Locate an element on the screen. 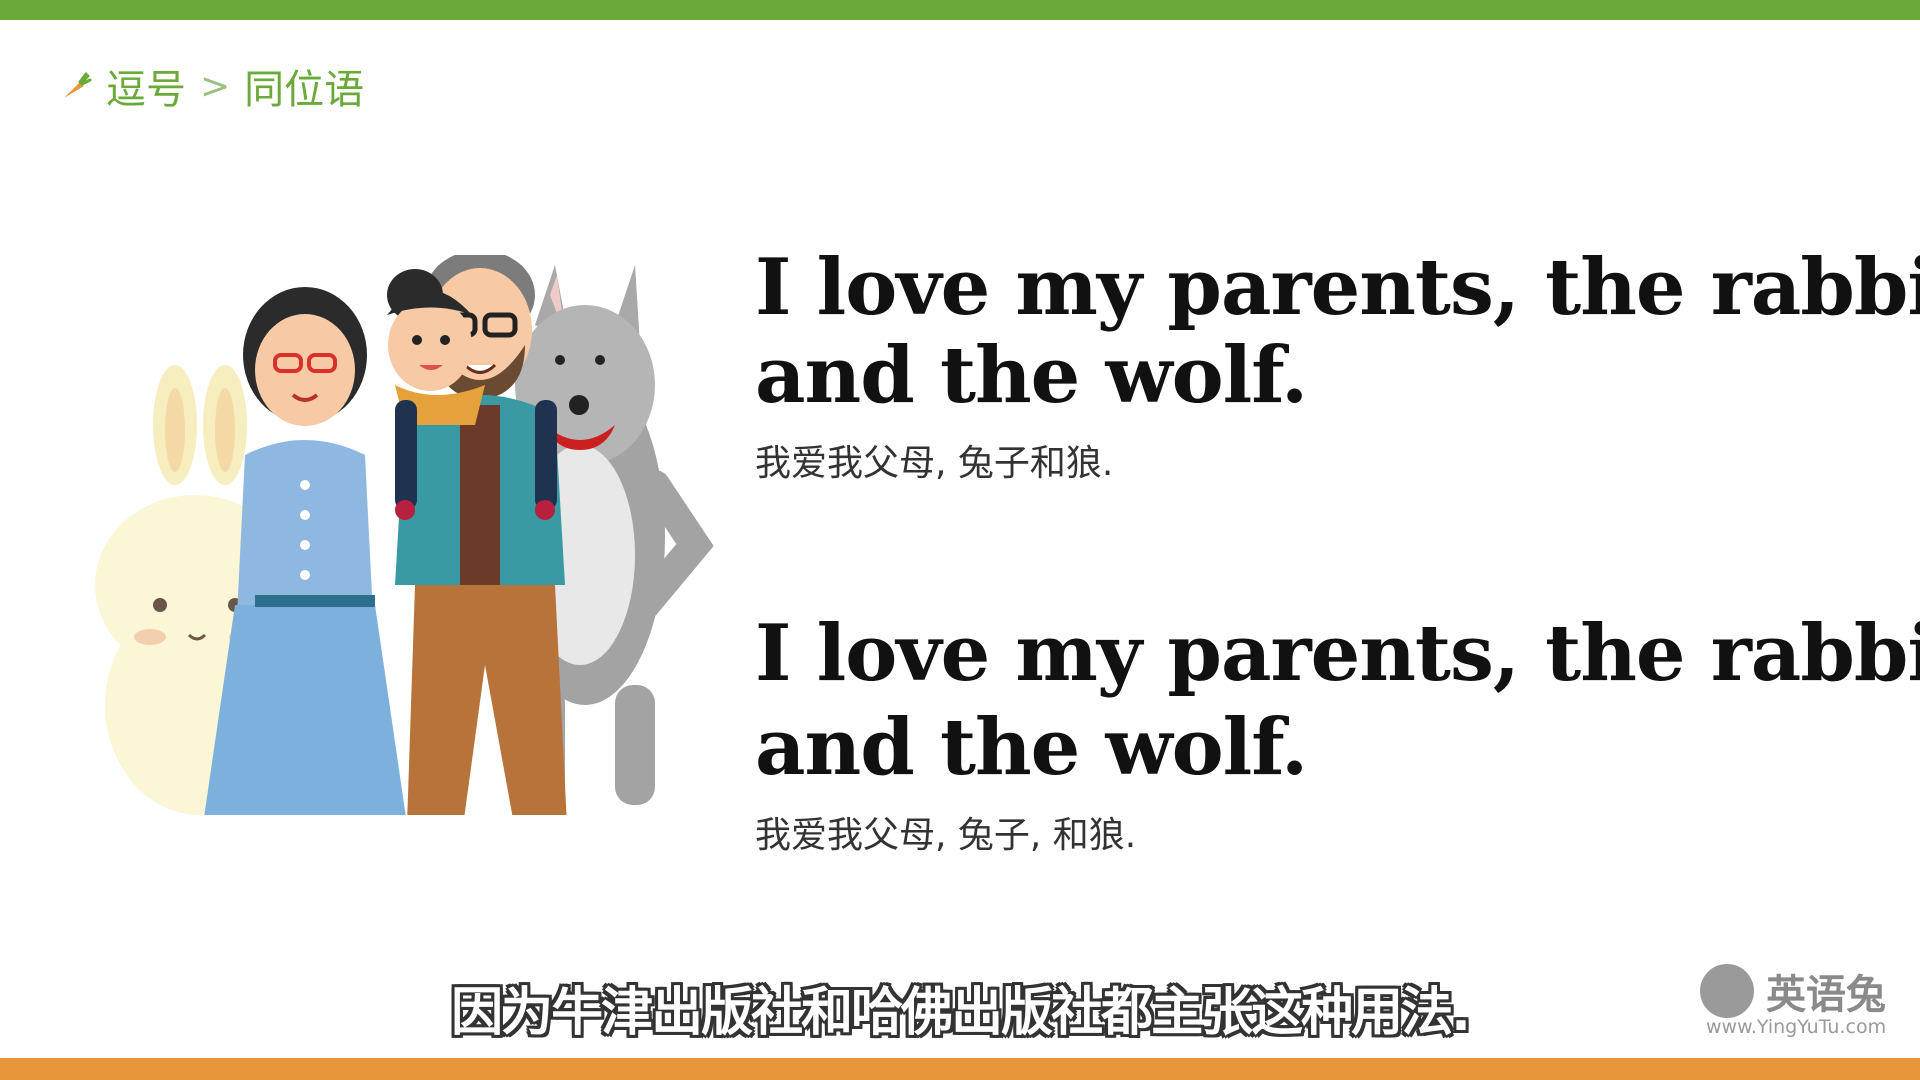 The image size is (1920, 1080). english-line-1-text: I love my parents, the rabbit is located at coordinates (1337, 653).